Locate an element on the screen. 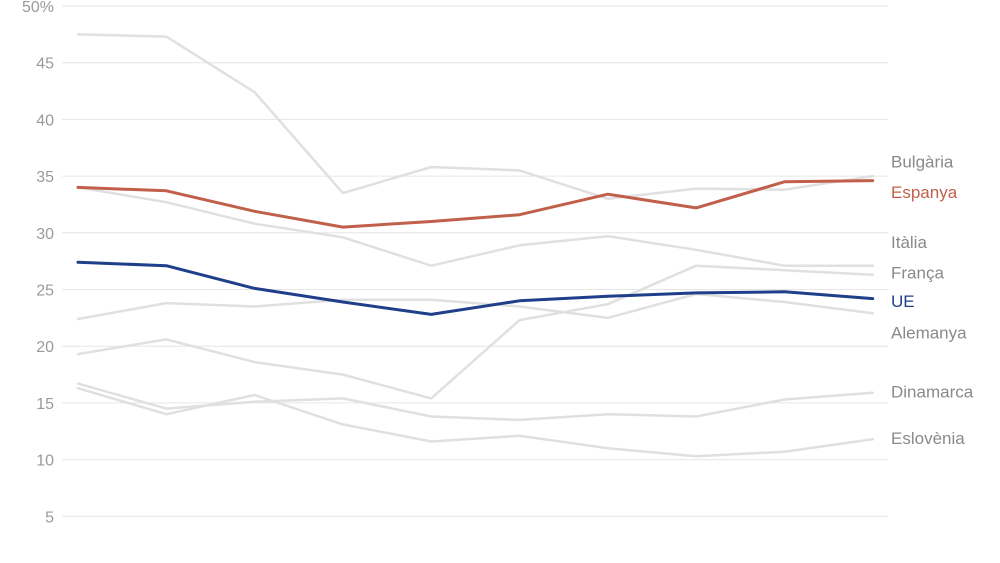  y-tick-label: 50% is located at coordinates (38, 8).